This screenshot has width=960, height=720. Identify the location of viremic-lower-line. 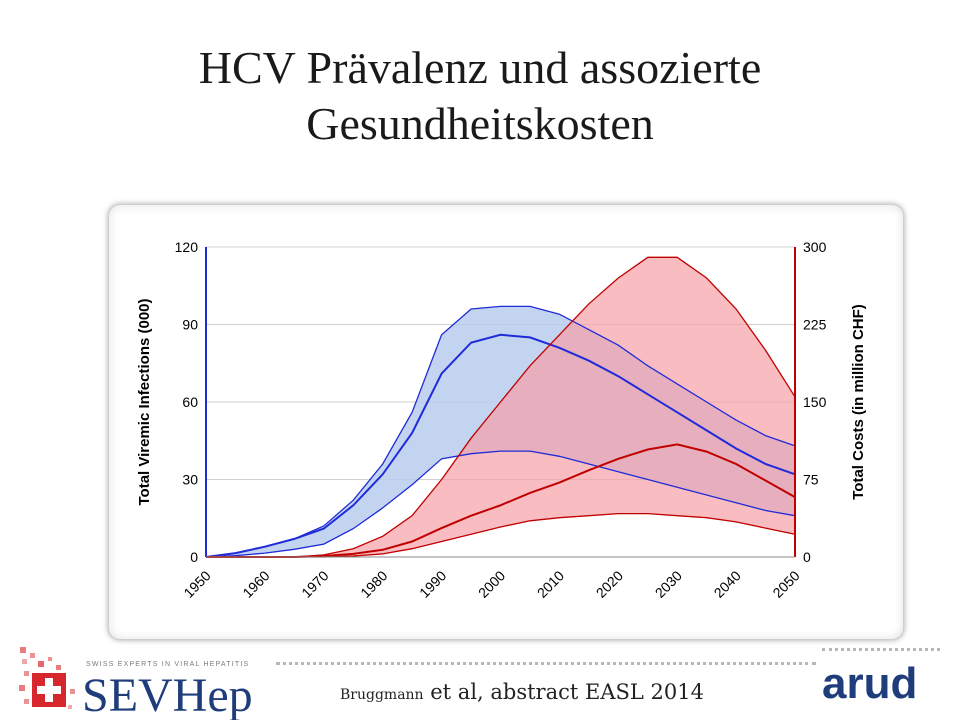
(500, 504).